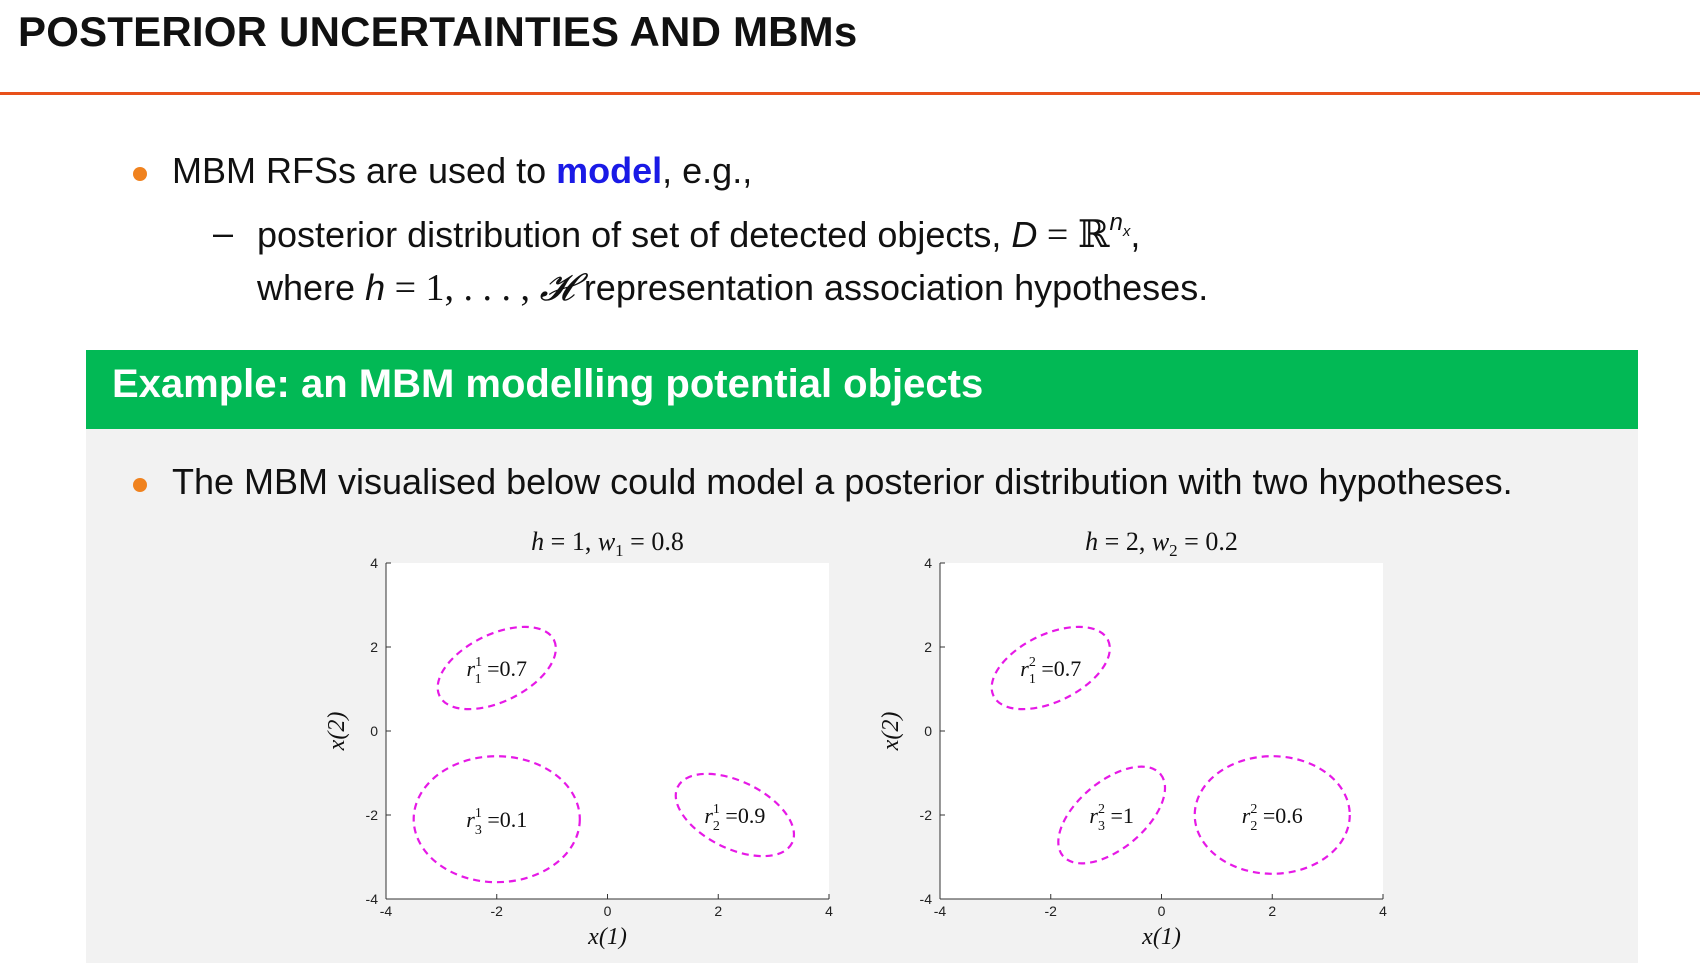 The height and width of the screenshot is (963, 1700). Describe the element at coordinates (891, 287) in the screenshot. I see `sub-bullet-line-2-after: representation association hypotheses.` at that location.